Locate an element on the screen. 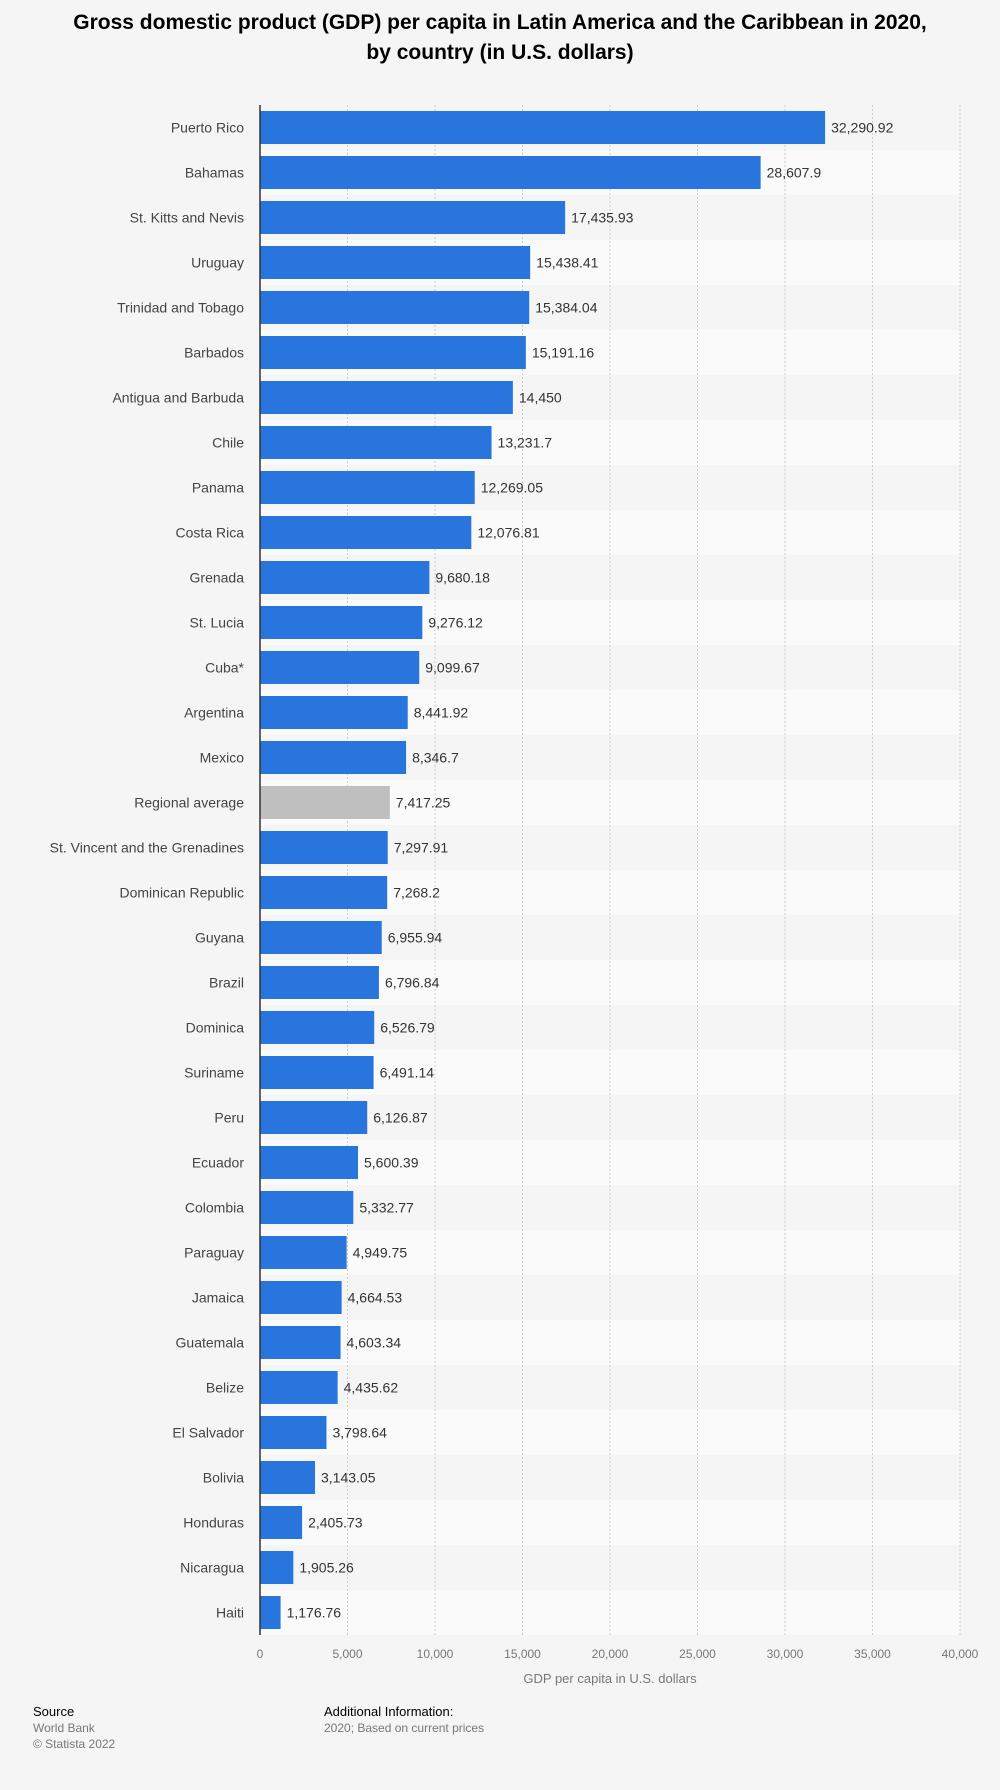 This screenshot has height=1790, width=1000. value-label: 8,441.92 is located at coordinates (441, 713).